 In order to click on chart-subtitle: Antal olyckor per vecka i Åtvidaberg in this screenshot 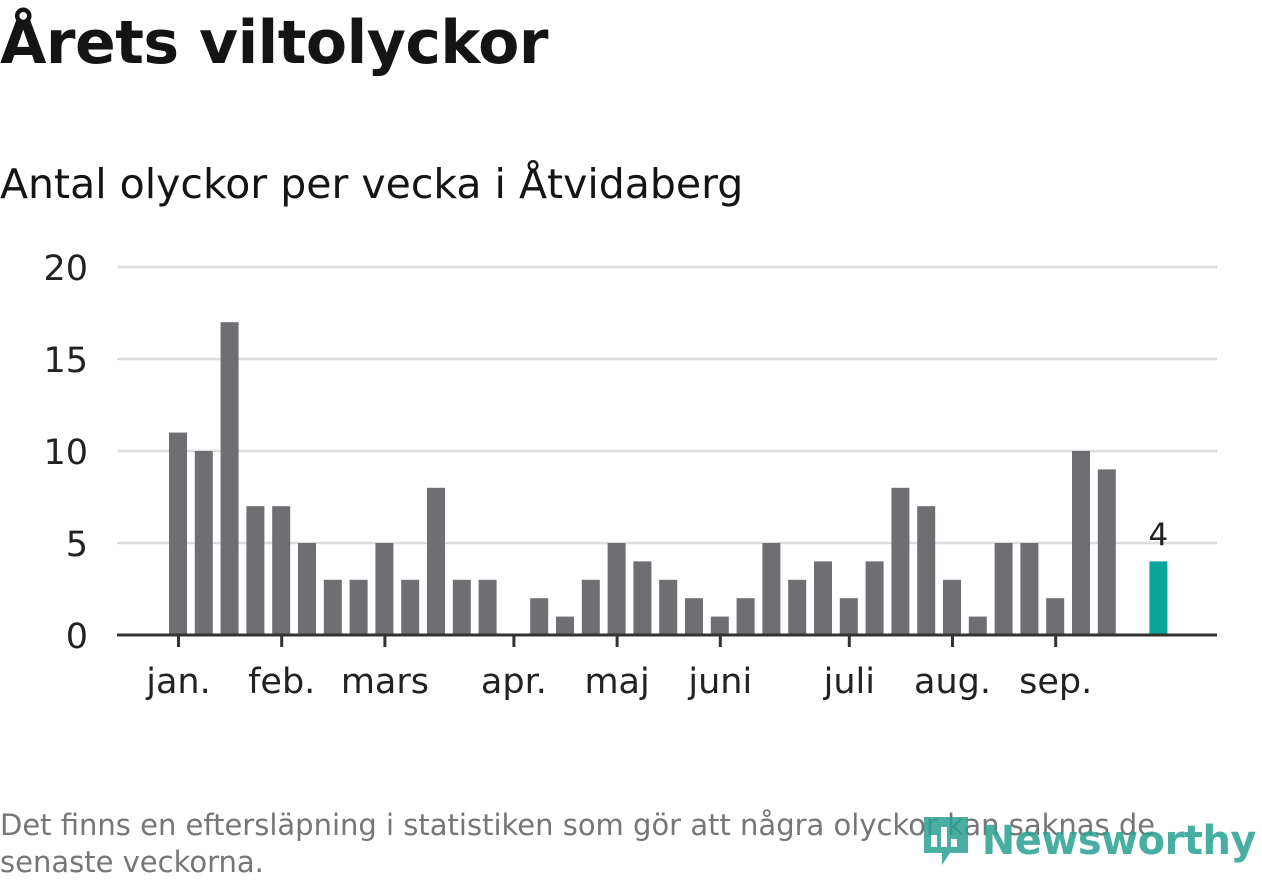, I will do `click(372, 184)`.